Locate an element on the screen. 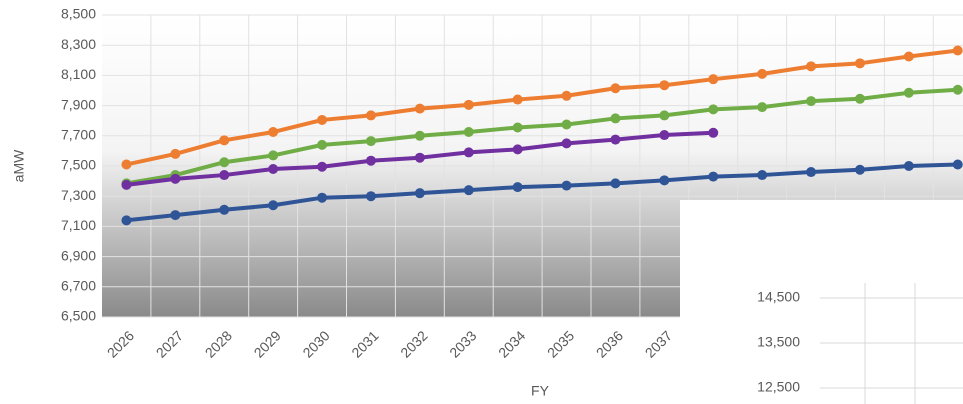 This screenshot has height=404, width=963. y-tick-label: 7,100 is located at coordinates (78, 225).